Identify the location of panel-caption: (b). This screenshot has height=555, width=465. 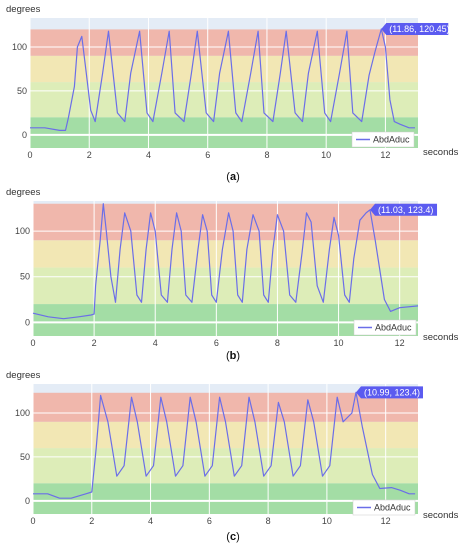
(233, 356).